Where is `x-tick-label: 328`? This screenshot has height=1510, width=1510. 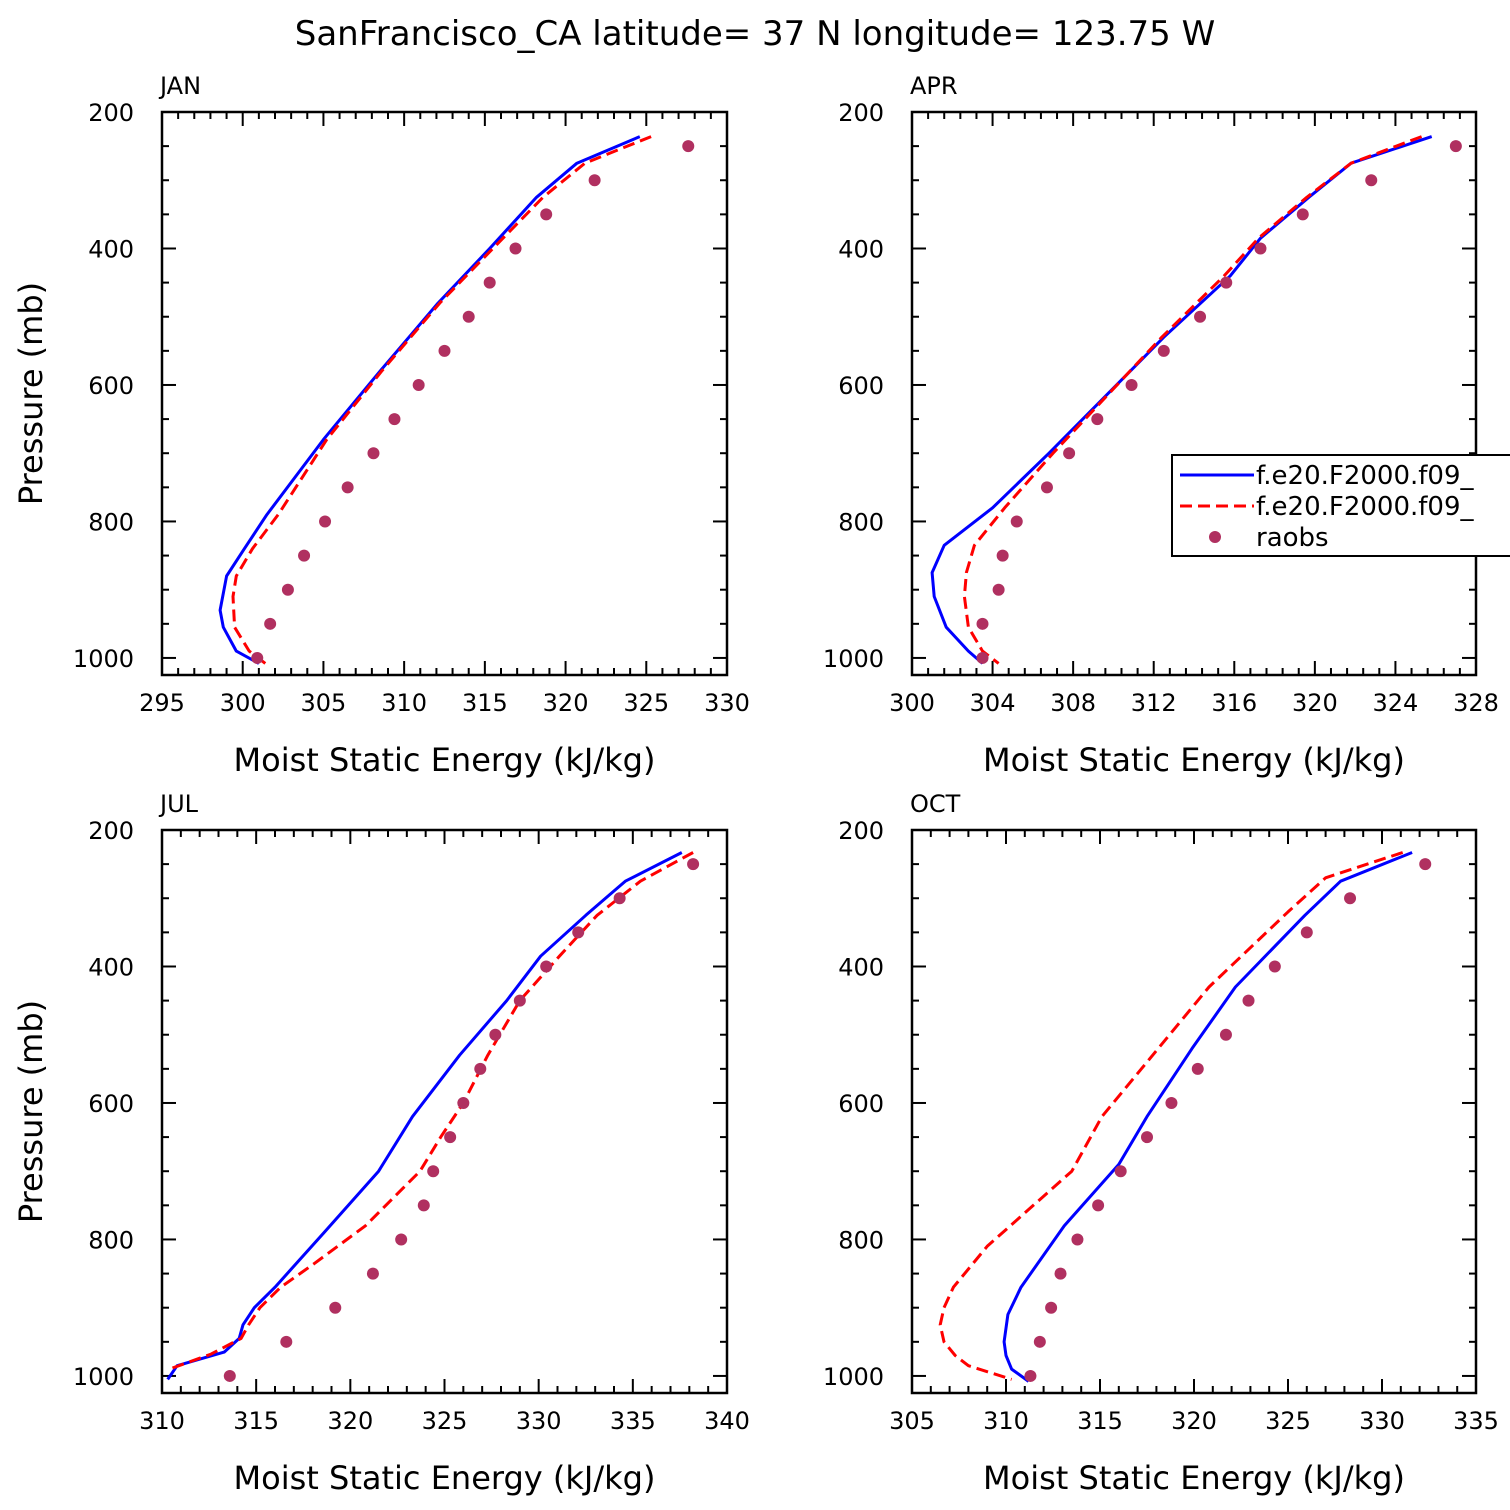
x-tick-label: 328 is located at coordinates (1476, 703).